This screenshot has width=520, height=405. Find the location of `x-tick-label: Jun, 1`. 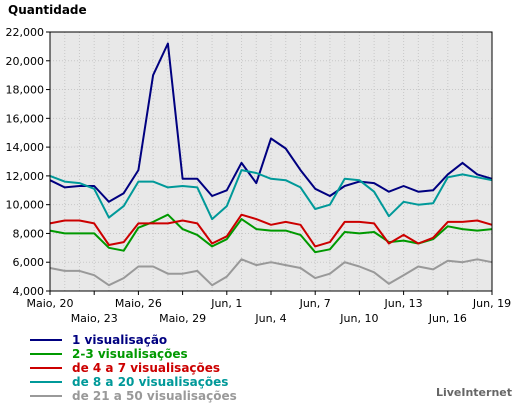

x-tick-label: Jun, 1 is located at coordinates (226, 303).